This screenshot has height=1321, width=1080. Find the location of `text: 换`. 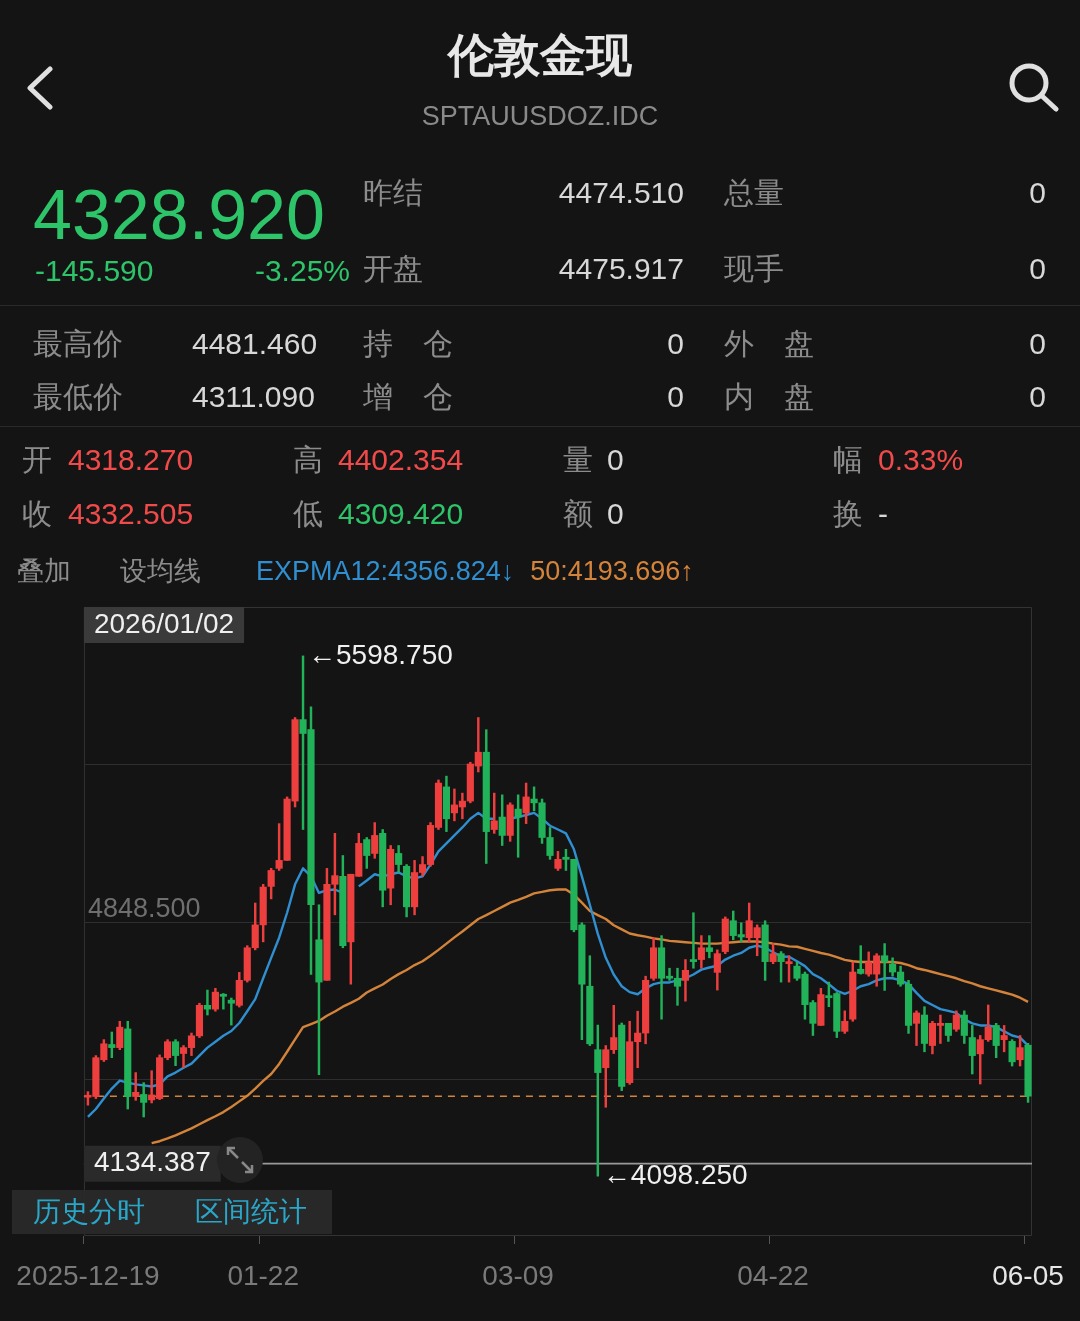

text: 换 is located at coordinates (848, 513).